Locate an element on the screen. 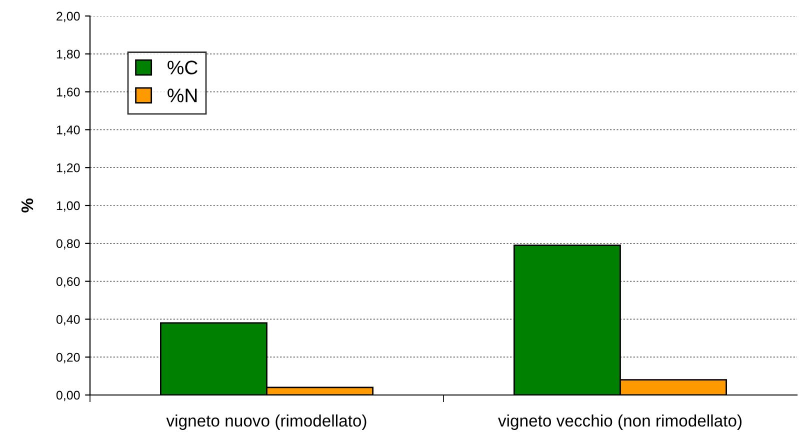 The height and width of the screenshot is (445, 799). y-tick-label: 1,00 is located at coordinates (68, 206).